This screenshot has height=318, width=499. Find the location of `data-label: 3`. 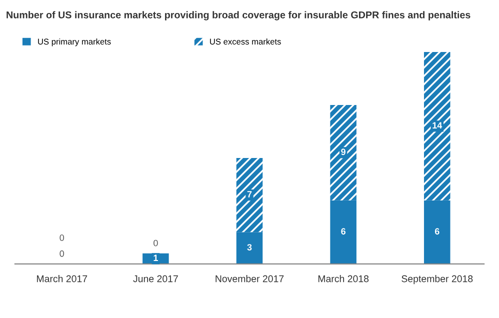

data-label: 3 is located at coordinates (249, 247).